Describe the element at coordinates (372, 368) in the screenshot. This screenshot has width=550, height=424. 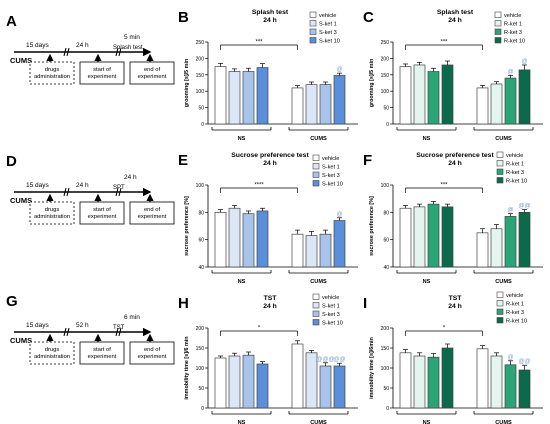
I see `y-axis-label: immobility time [s]/6min` at that location.